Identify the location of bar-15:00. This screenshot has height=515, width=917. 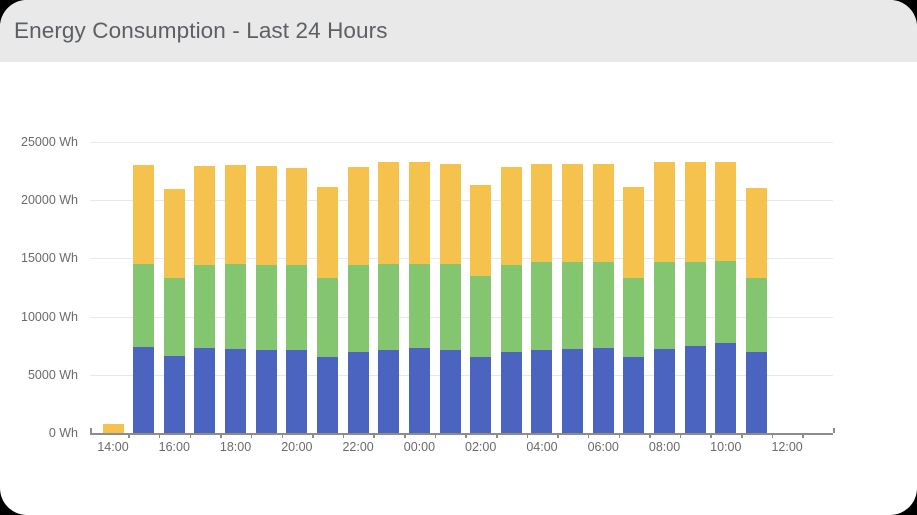
(144, 299).